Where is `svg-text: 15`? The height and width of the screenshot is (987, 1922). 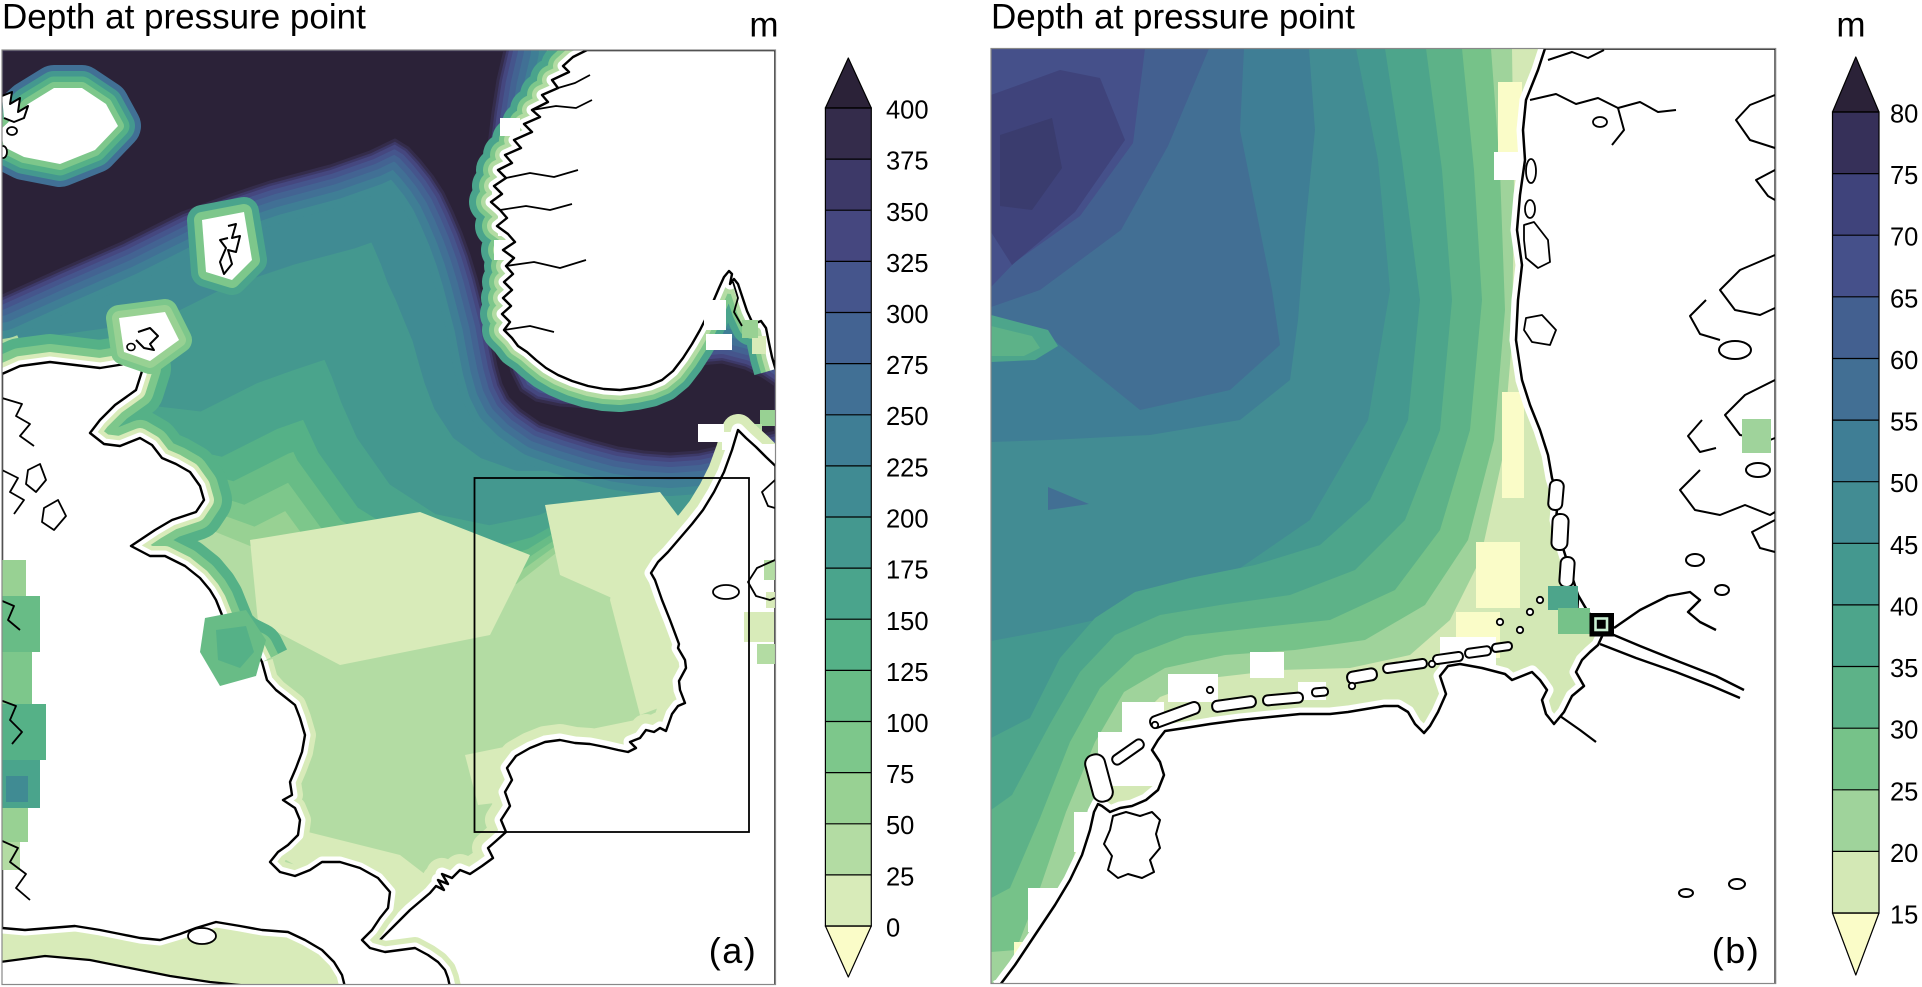 svg-text: 15 is located at coordinates (1904, 916).